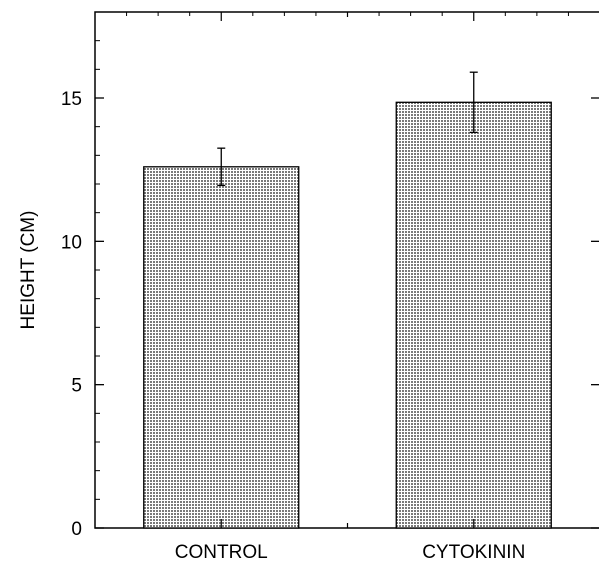 The image size is (599, 561). What do you see at coordinates (71, 99) in the screenshot?
I see `y-tick-label: 15` at bounding box center [71, 99].